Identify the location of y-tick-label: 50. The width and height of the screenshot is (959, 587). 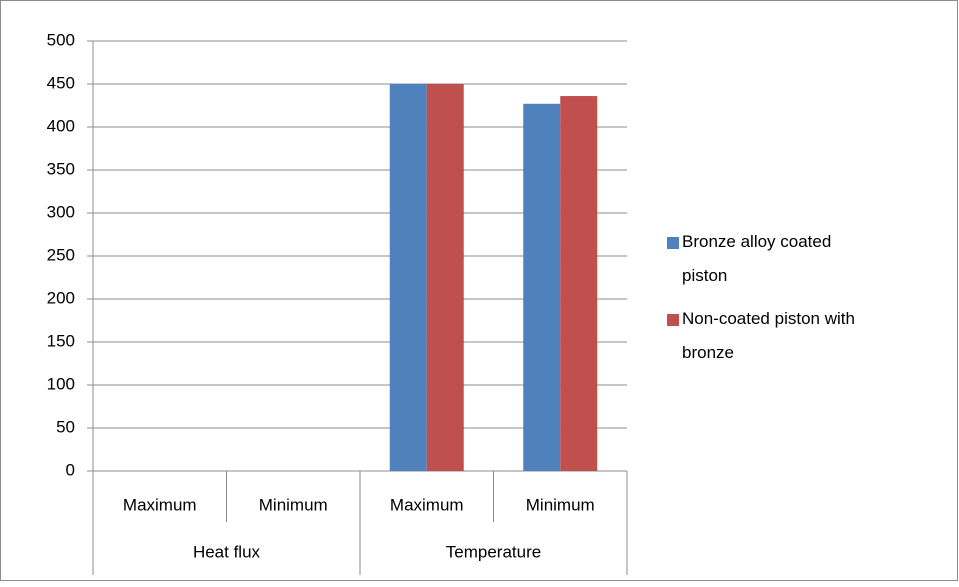
(65, 426).